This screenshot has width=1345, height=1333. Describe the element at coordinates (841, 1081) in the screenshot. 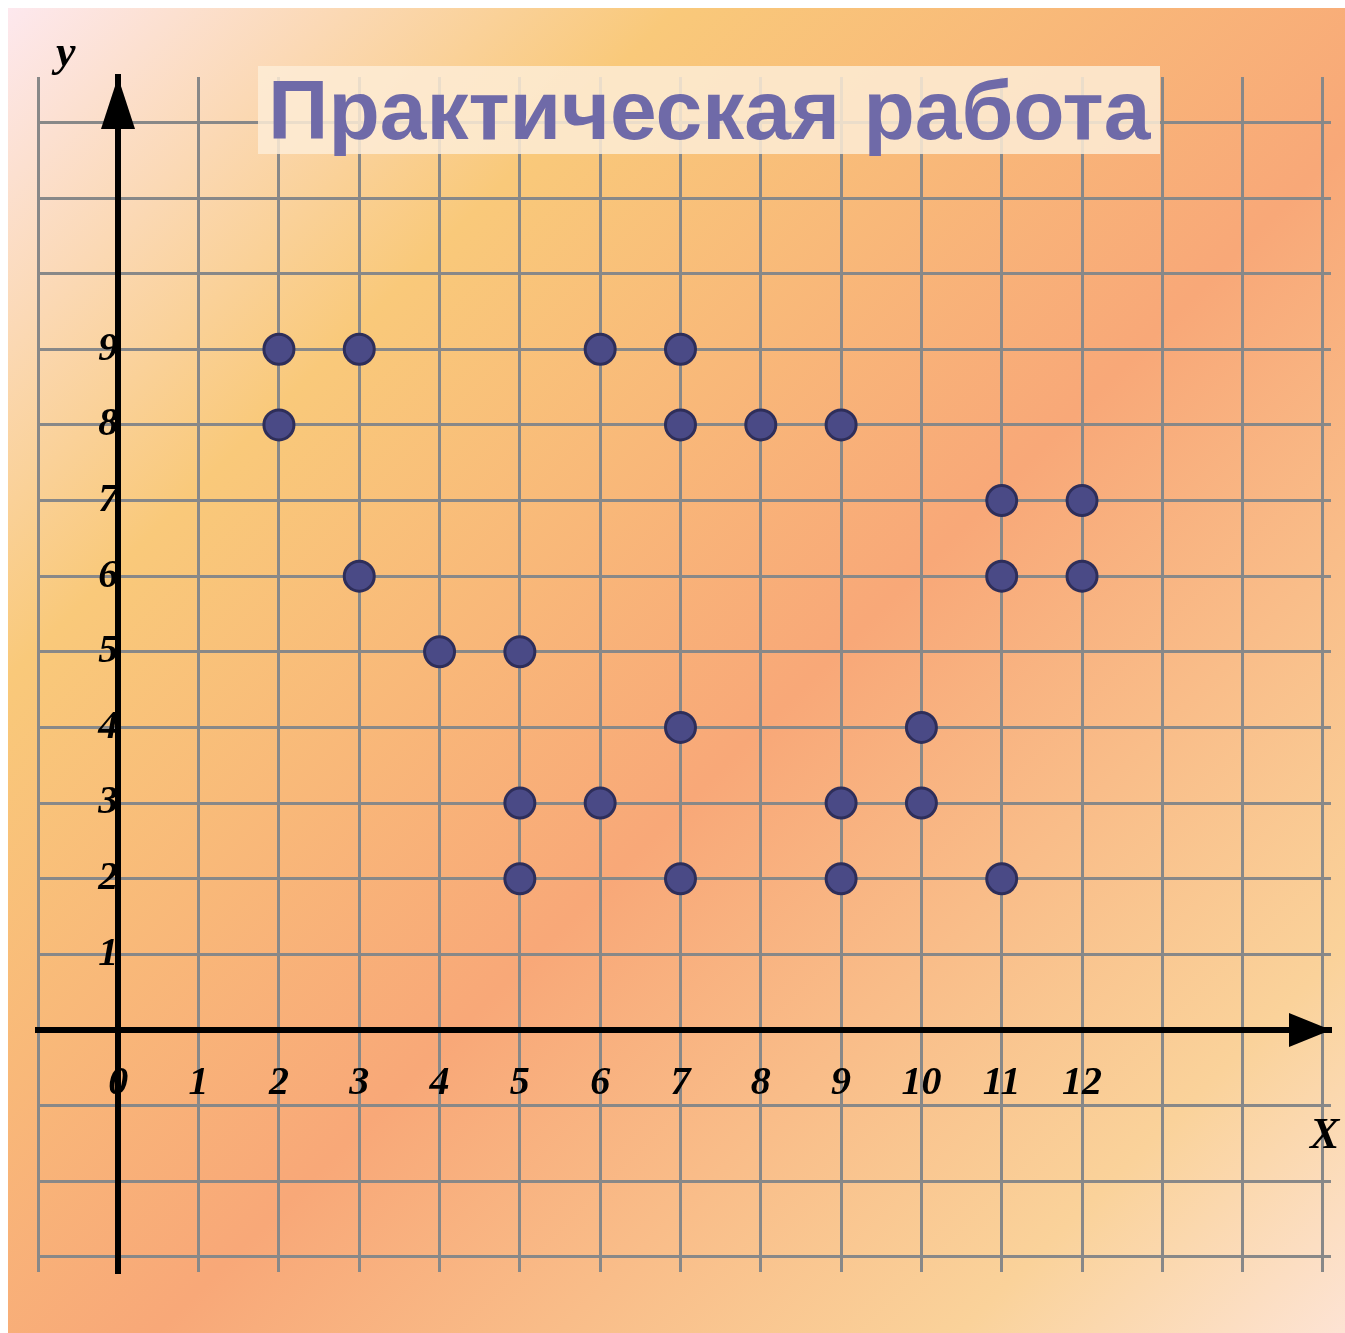

I see `x-tick-label: 9` at that location.